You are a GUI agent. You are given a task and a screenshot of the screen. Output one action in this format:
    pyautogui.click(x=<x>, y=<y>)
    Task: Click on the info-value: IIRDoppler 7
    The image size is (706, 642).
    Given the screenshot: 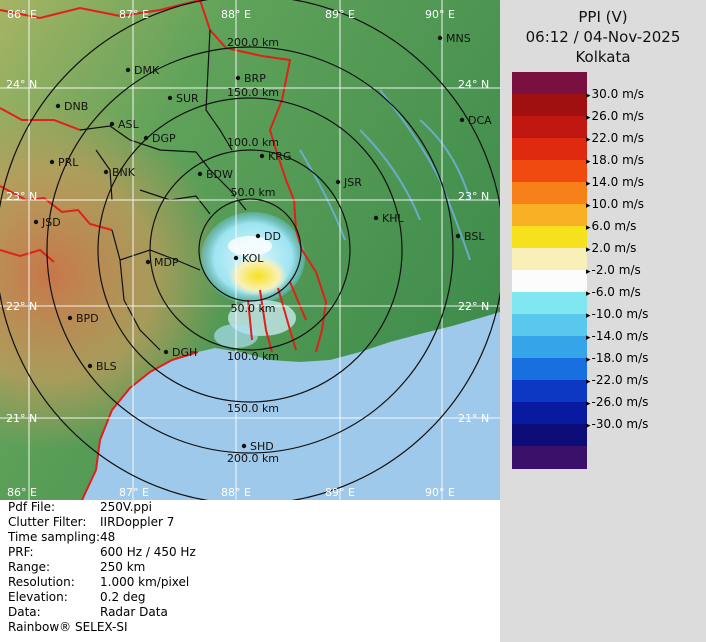 What is the action you would take?
    pyautogui.click(x=137, y=522)
    